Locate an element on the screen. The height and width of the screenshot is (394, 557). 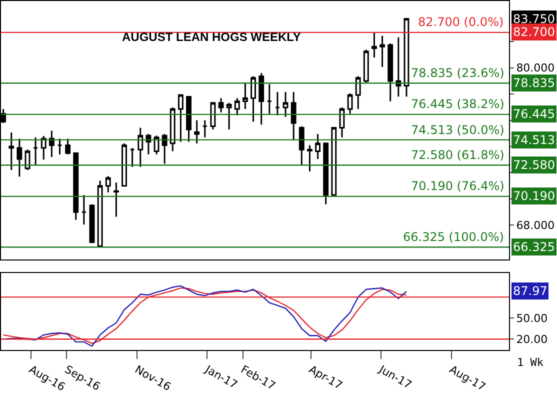
text: 1 Wk is located at coordinates (530, 362).